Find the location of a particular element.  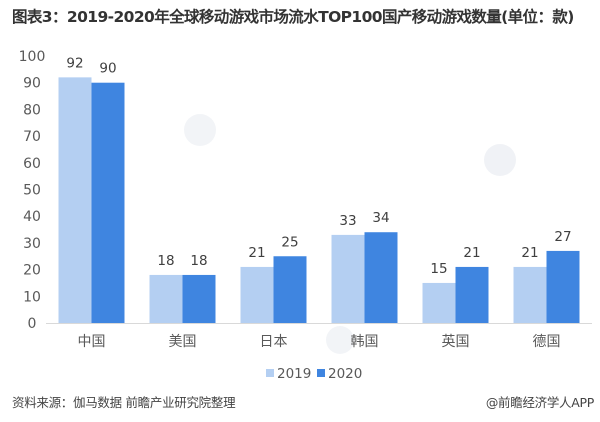

y-tick-label: 70 is located at coordinates (32, 137).